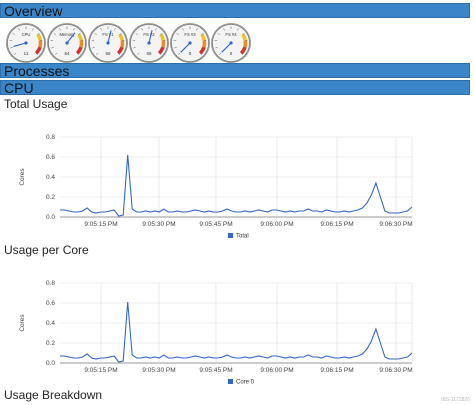  What do you see at coordinates (67, 34) in the screenshot?
I see `gauge-label: Memory` at bounding box center [67, 34].